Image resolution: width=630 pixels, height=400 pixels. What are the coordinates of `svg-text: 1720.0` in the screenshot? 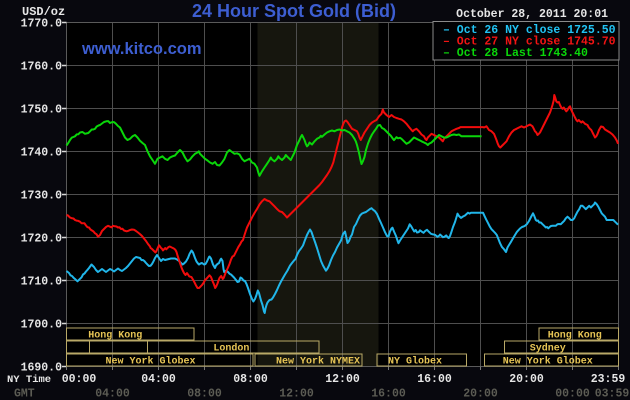 It's located at (42, 239).